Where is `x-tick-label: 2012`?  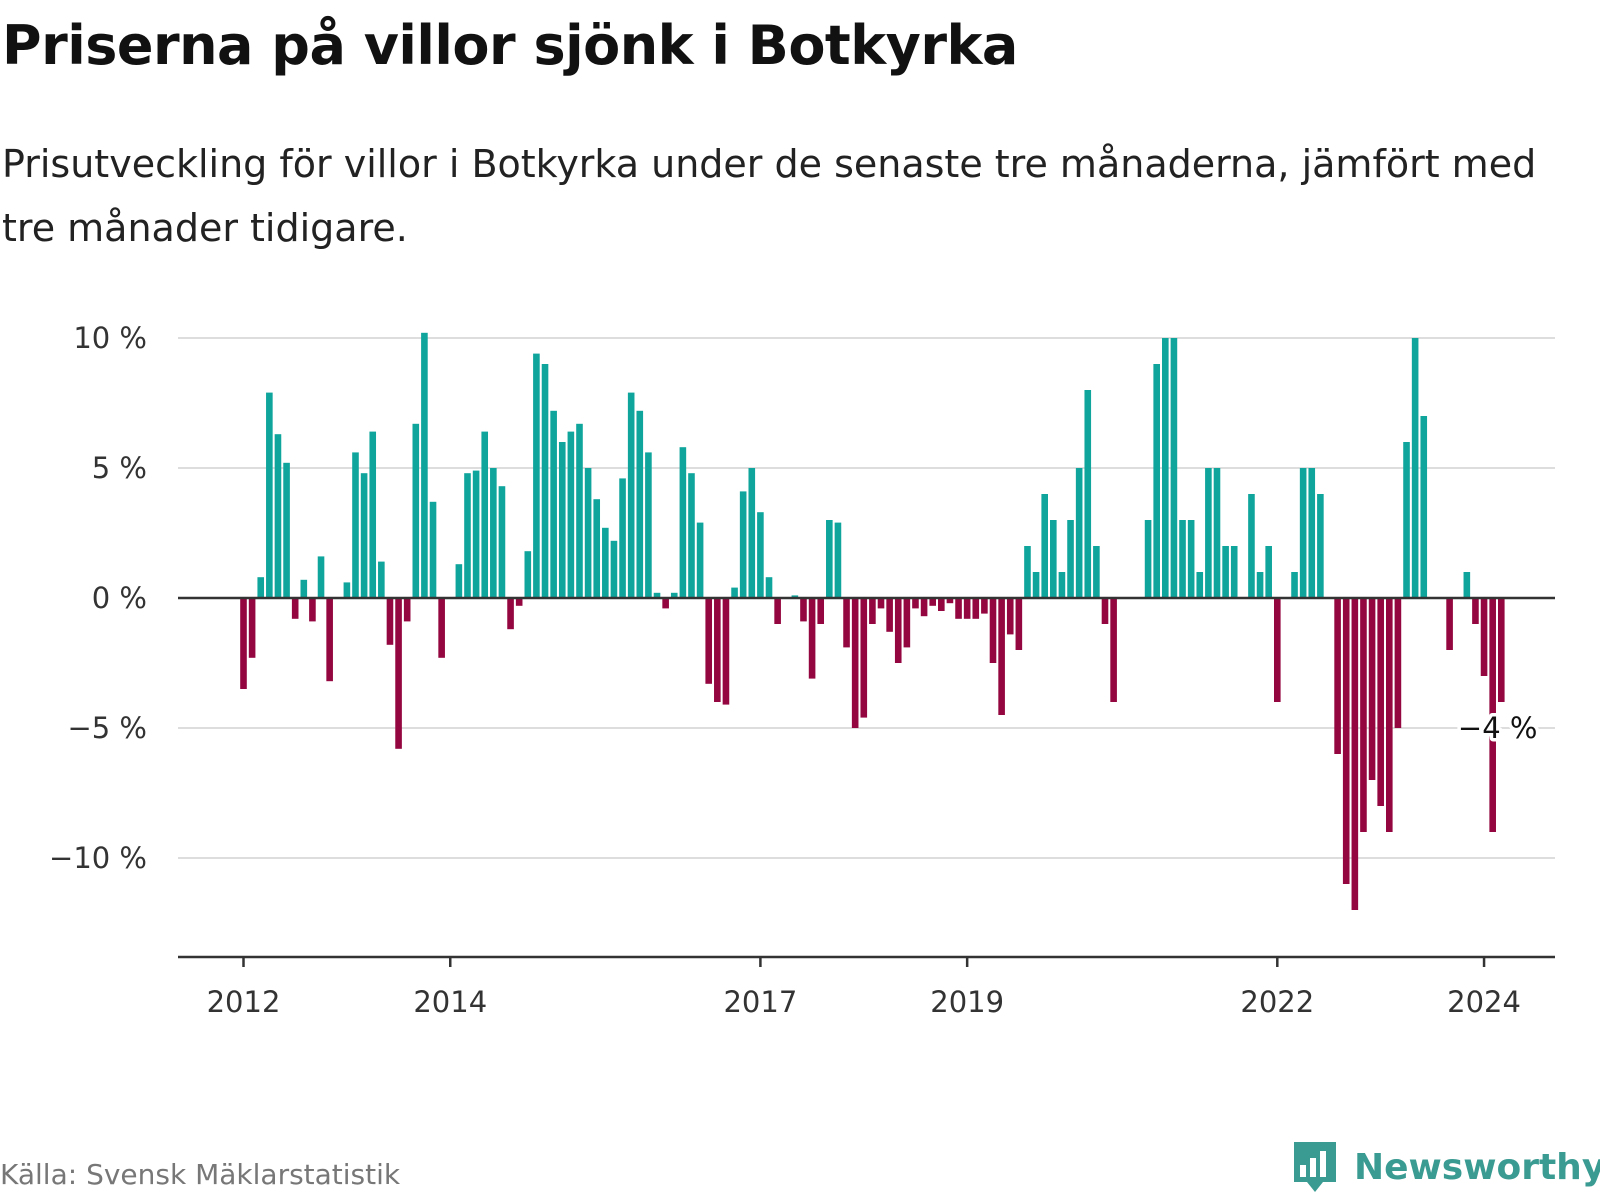 x-tick-label: 2012 is located at coordinates (244, 1002).